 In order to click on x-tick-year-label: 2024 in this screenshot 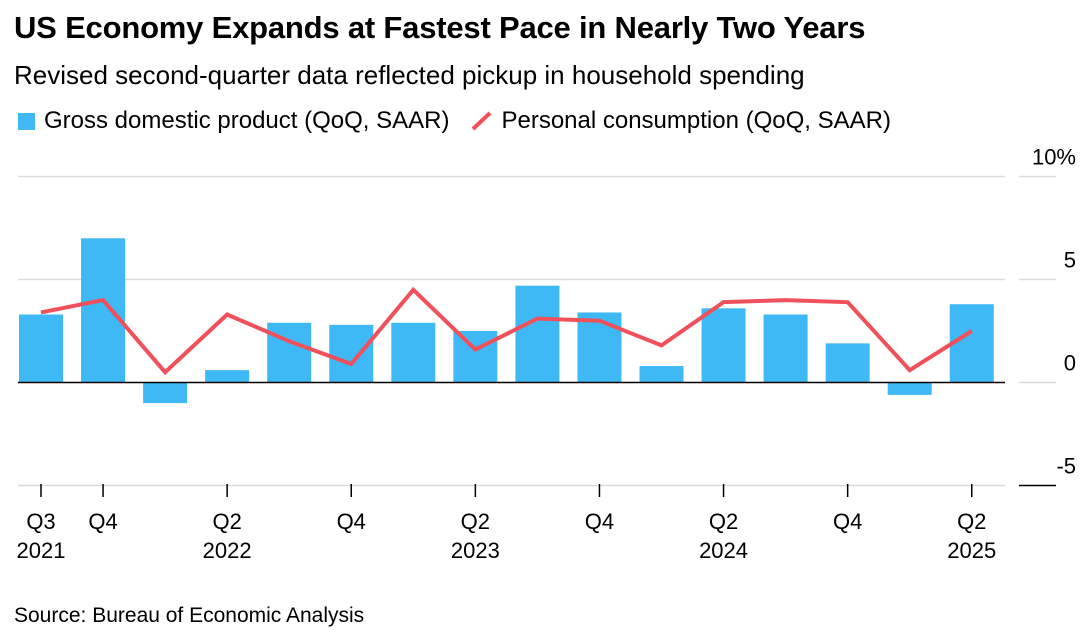, I will do `click(723, 550)`.